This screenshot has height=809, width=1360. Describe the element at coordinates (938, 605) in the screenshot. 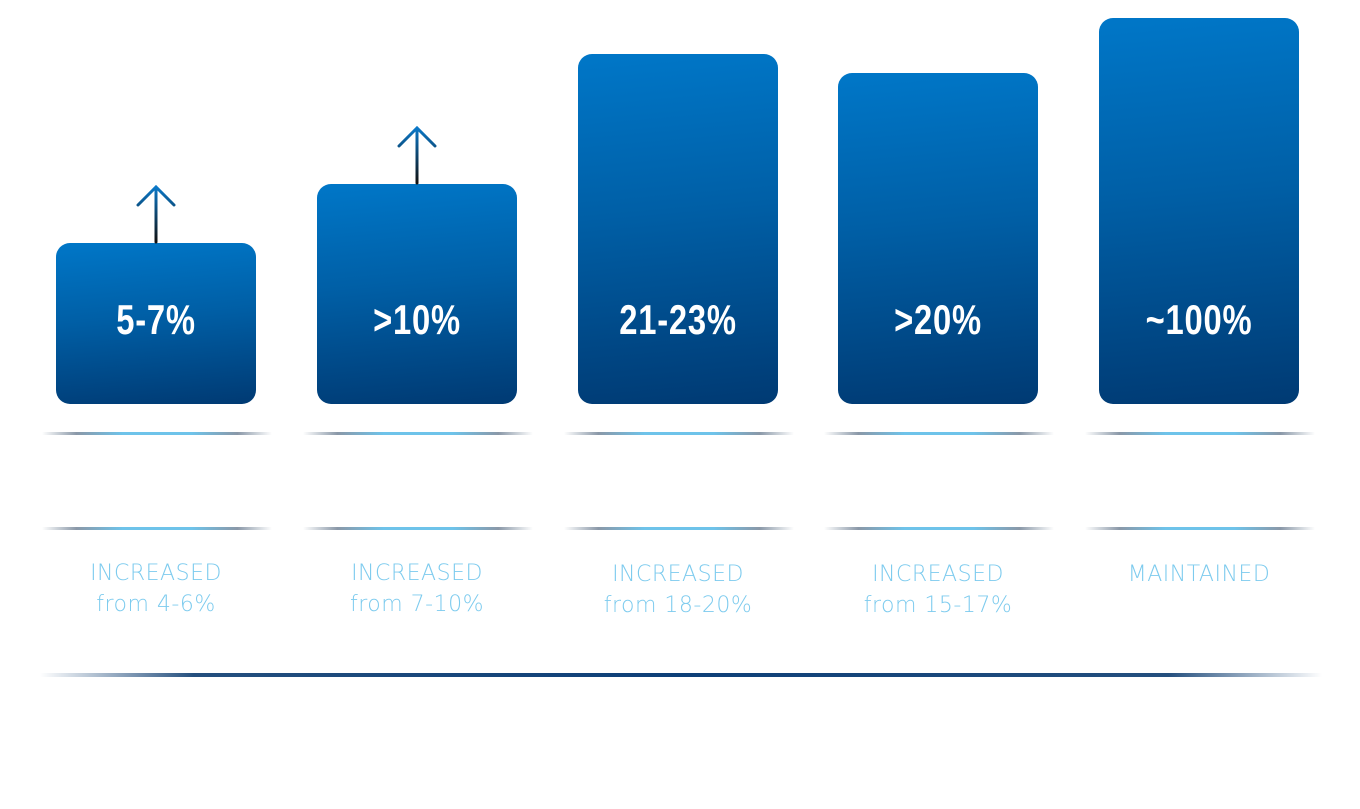

I see `caption-detail: from 15-17%` at that location.